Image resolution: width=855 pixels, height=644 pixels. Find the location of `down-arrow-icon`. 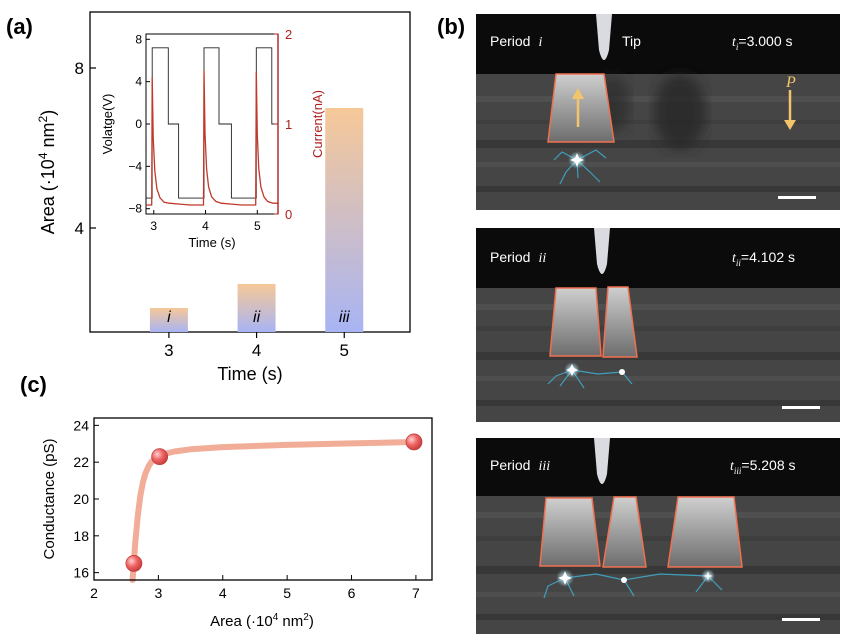

down-arrow-icon is located at coordinates (790, 125).